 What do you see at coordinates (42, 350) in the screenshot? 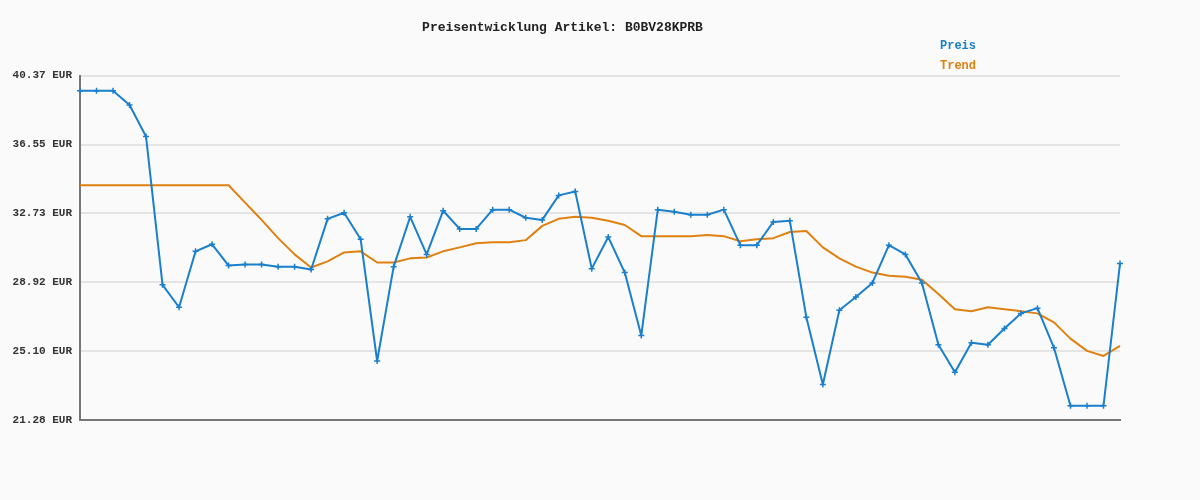
I see `y-tick-label: 25.10 EUR` at bounding box center [42, 350].